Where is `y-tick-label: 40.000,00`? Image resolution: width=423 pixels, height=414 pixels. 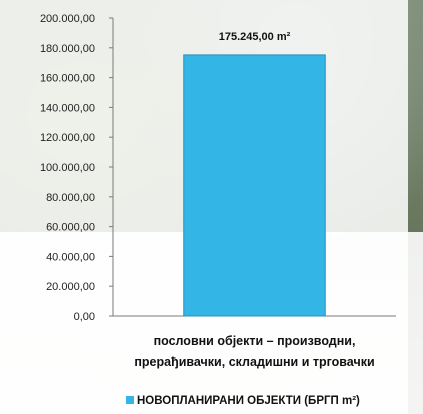
y-tick-label: 40.000,00 is located at coordinates (70, 257).